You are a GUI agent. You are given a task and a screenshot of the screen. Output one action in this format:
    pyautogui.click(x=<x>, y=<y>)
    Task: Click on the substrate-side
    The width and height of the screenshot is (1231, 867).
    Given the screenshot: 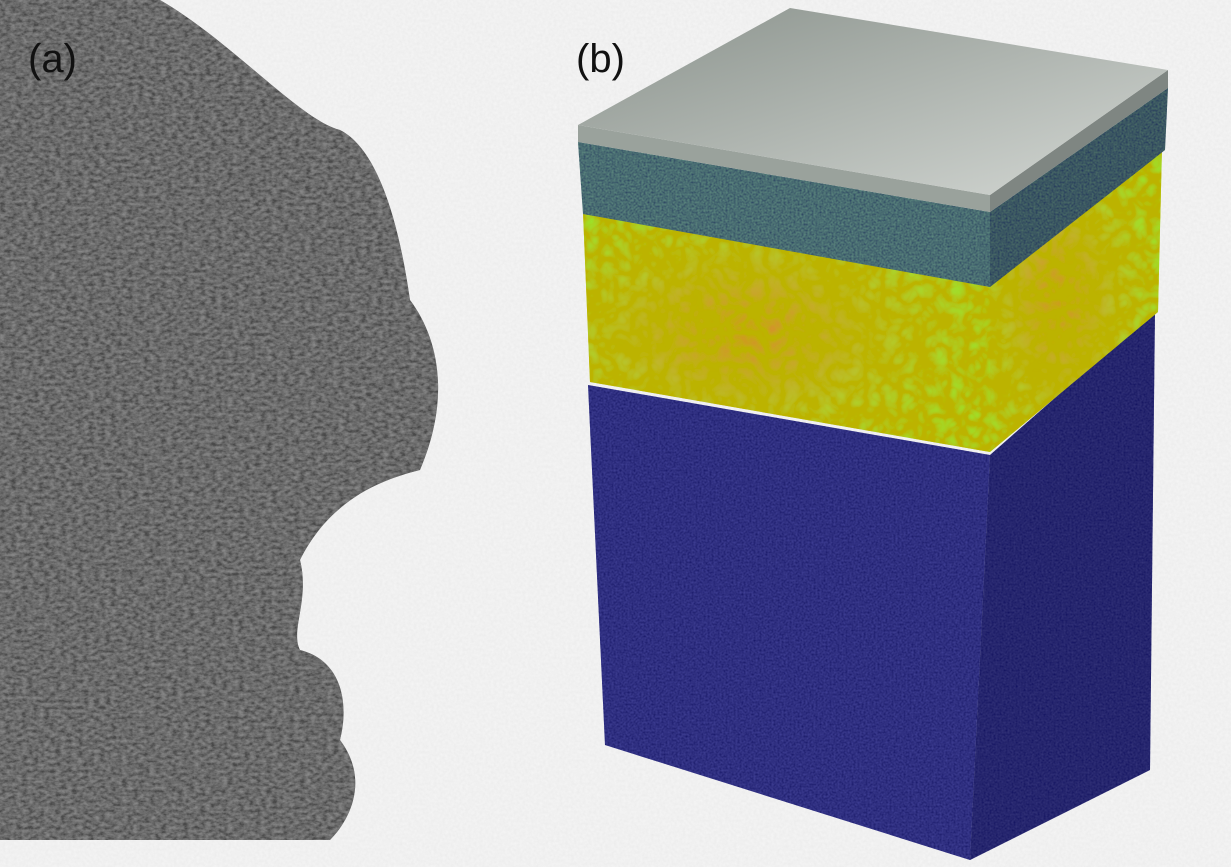 What is the action you would take?
    pyautogui.click(x=1062, y=585)
    